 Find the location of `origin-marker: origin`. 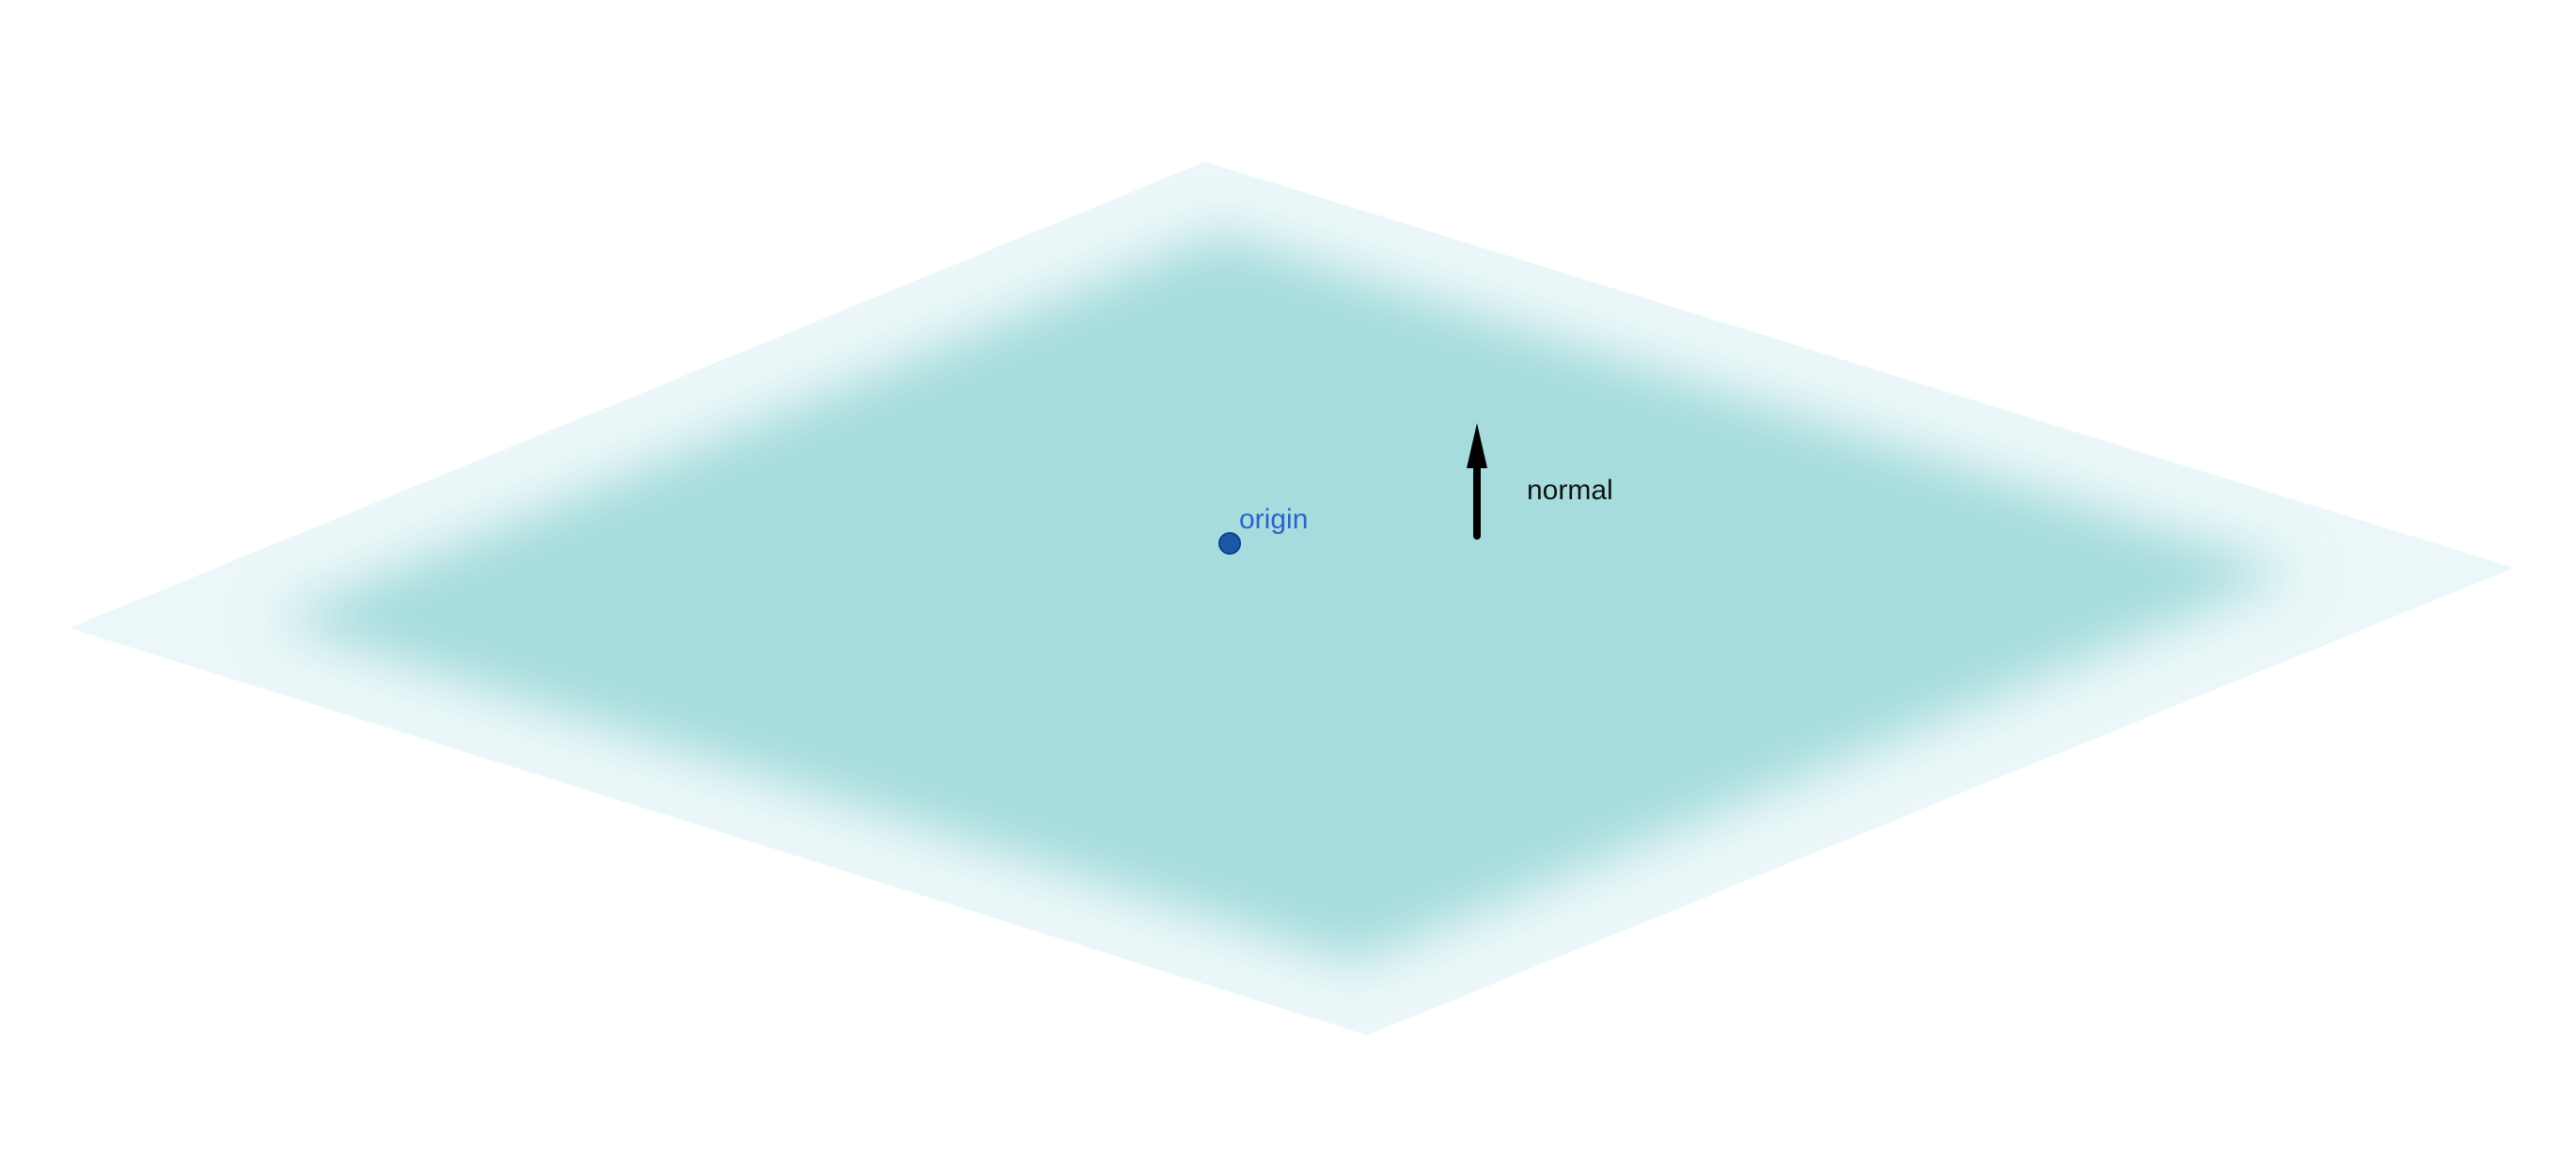

origin-marker: origin is located at coordinates (1263, 530).